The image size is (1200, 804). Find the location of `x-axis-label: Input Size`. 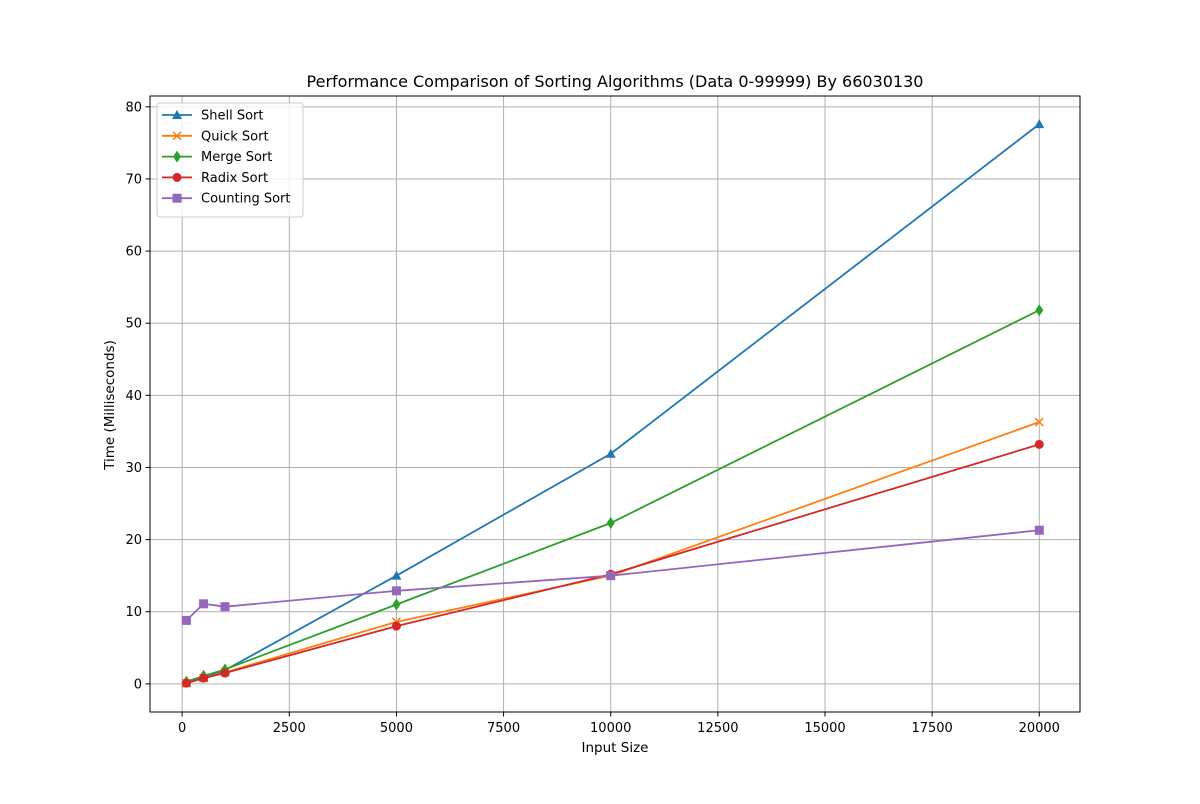

x-axis-label: Input Size is located at coordinates (615, 748).